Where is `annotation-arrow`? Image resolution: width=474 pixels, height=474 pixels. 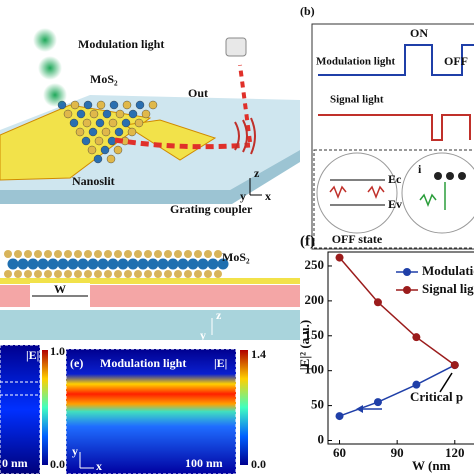 annotation-arrow is located at coordinates (446, 382).